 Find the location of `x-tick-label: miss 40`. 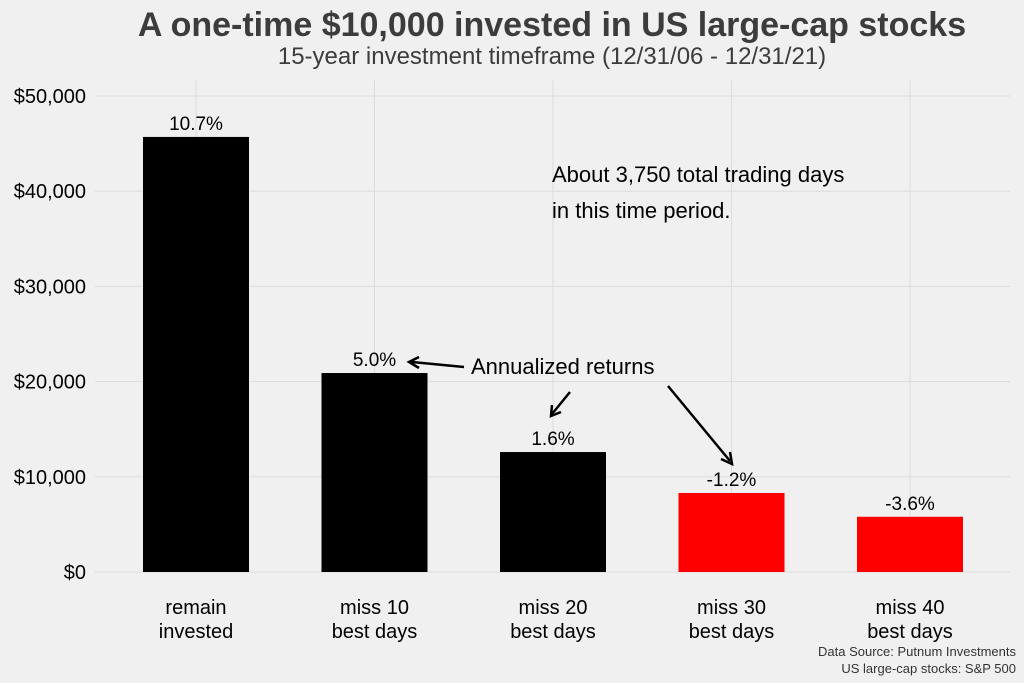

x-tick-label: miss 40 is located at coordinates (910, 608).